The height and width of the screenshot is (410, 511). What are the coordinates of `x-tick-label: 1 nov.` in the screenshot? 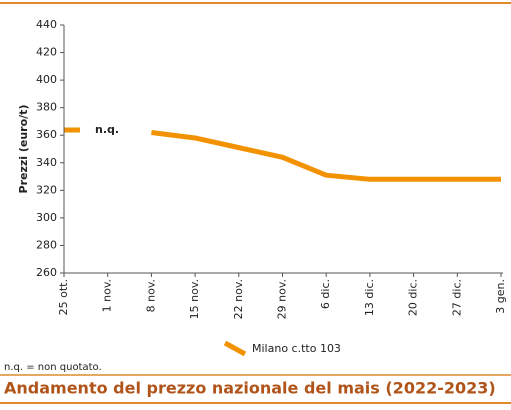 It's located at (107, 295).